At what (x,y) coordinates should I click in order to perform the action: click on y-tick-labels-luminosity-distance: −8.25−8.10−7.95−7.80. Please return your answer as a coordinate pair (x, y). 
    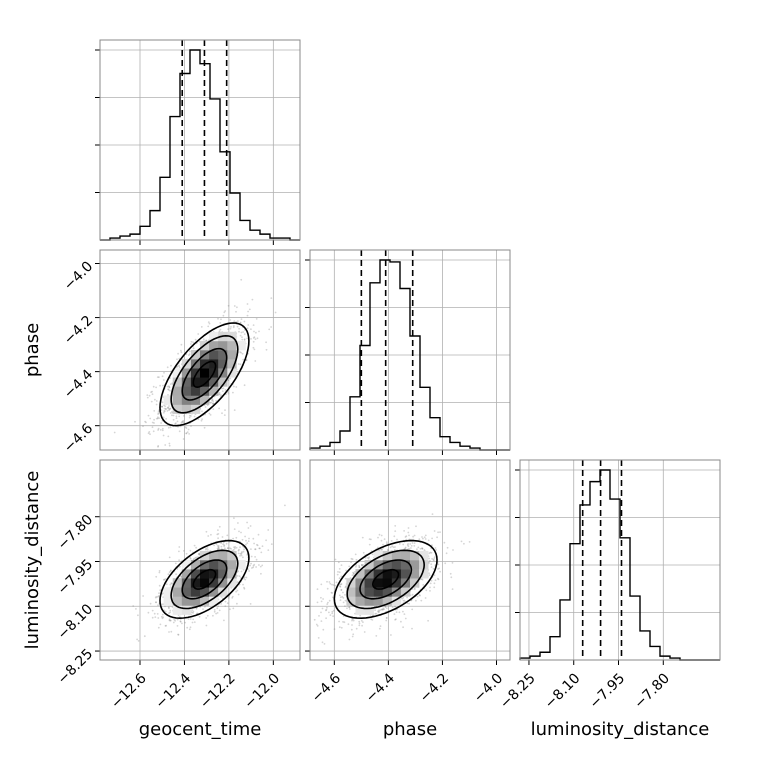
    Looking at the image, I should click on (76, 600).